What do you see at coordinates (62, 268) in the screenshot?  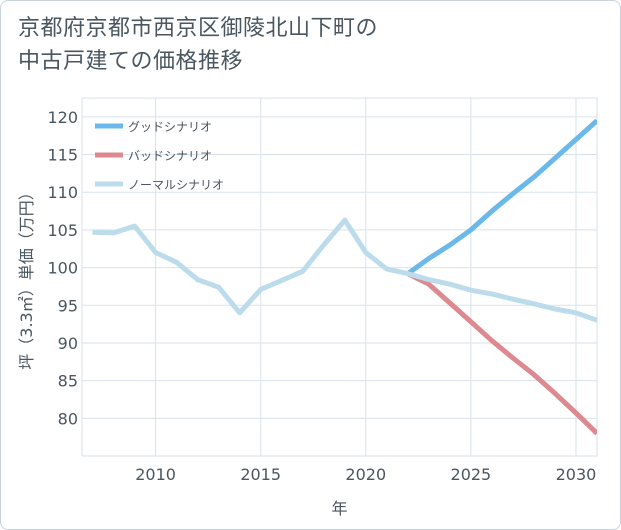 I see `y-tick-label: 100` at bounding box center [62, 268].